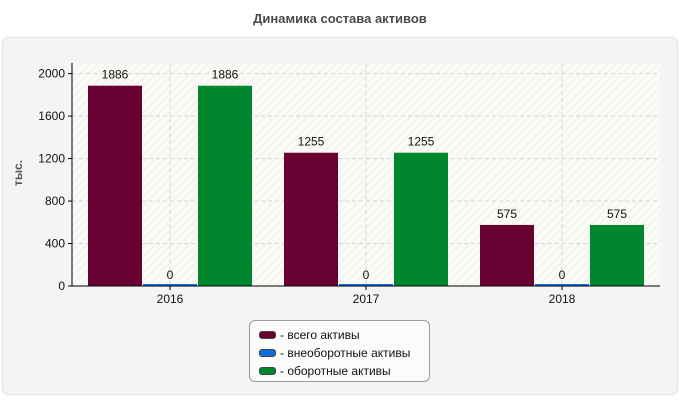  I want to click on y-tick-label: 400, so click(55, 244).